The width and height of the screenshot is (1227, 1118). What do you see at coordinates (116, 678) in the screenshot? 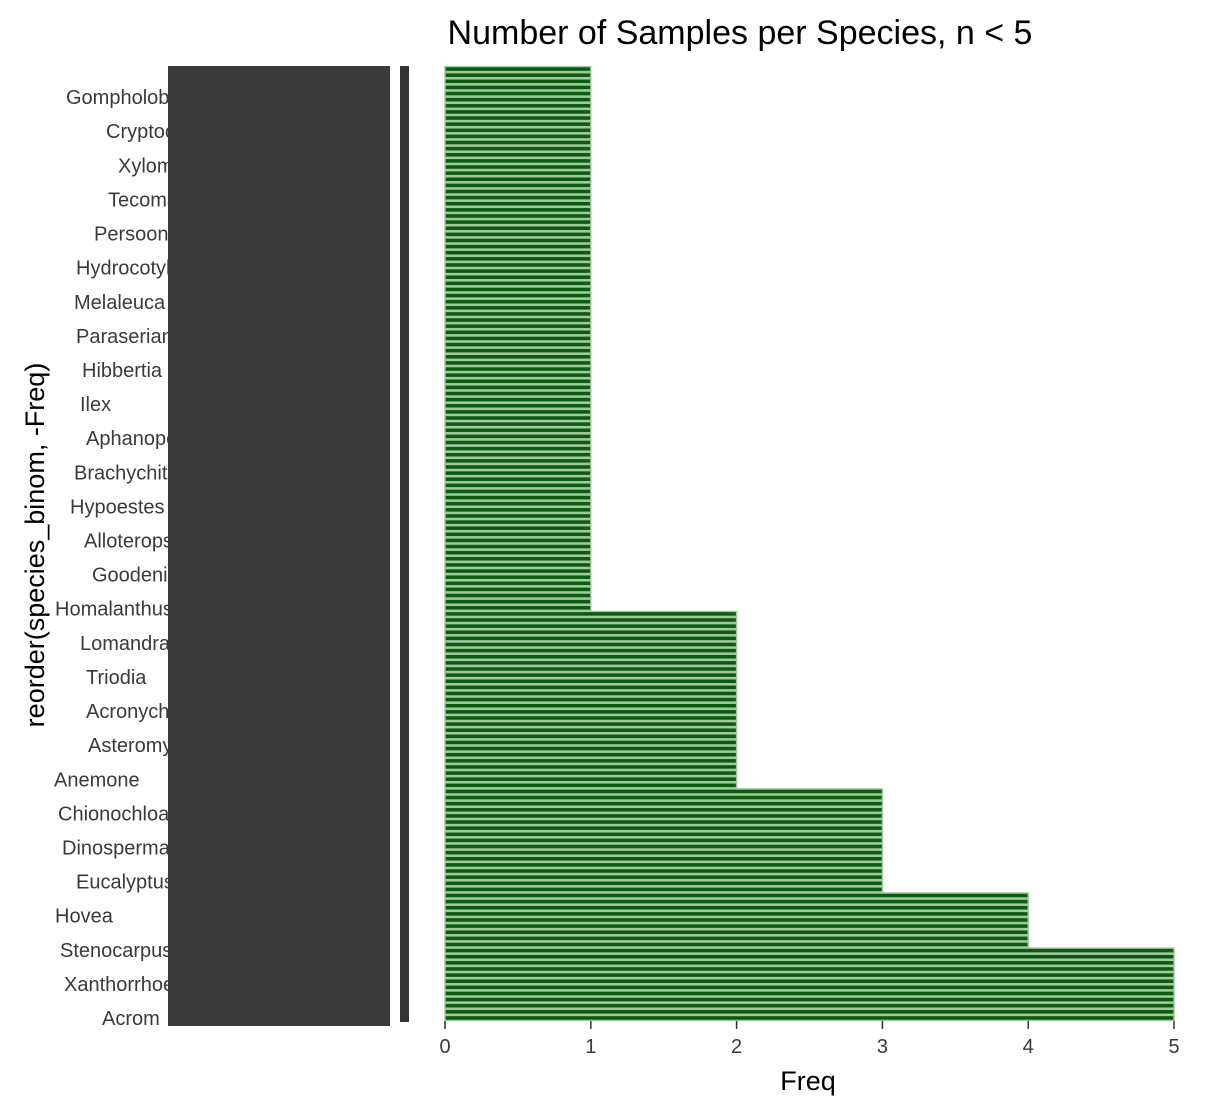
I see `y-tick-label: Triodia` at bounding box center [116, 678].